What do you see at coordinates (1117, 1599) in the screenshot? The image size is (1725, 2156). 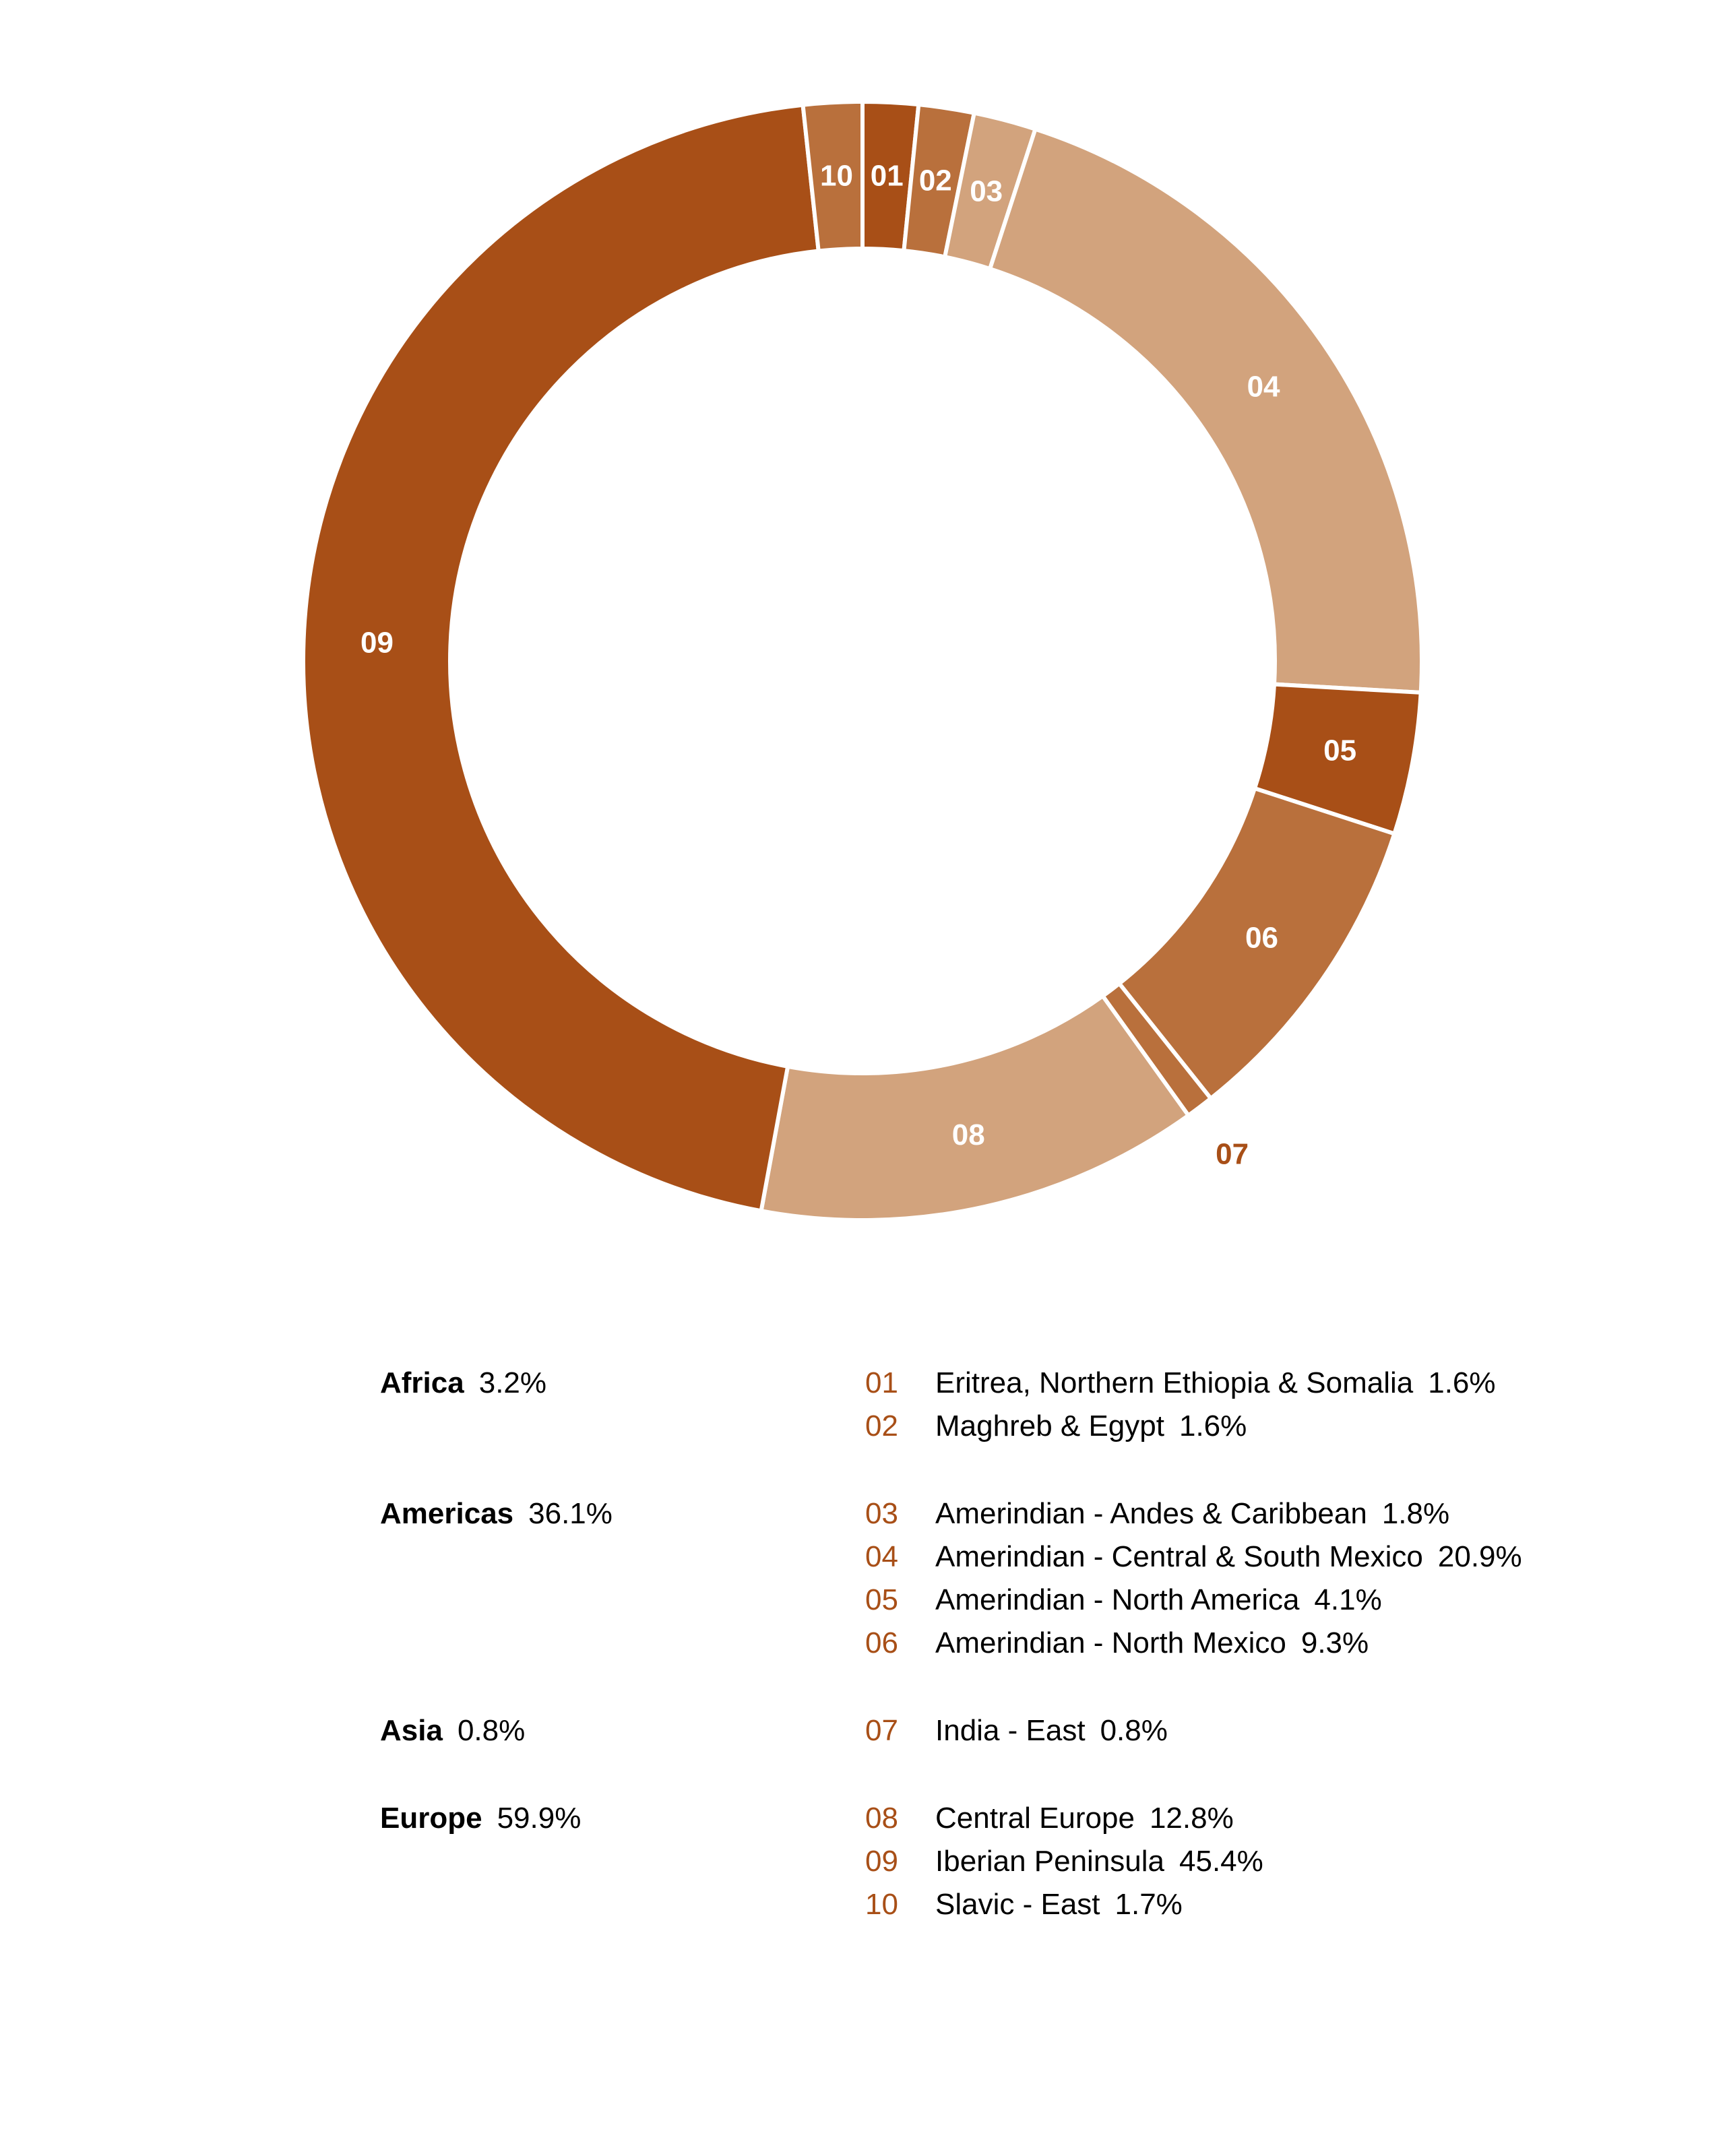 I see `item-name: Amerindian - North America` at bounding box center [1117, 1599].